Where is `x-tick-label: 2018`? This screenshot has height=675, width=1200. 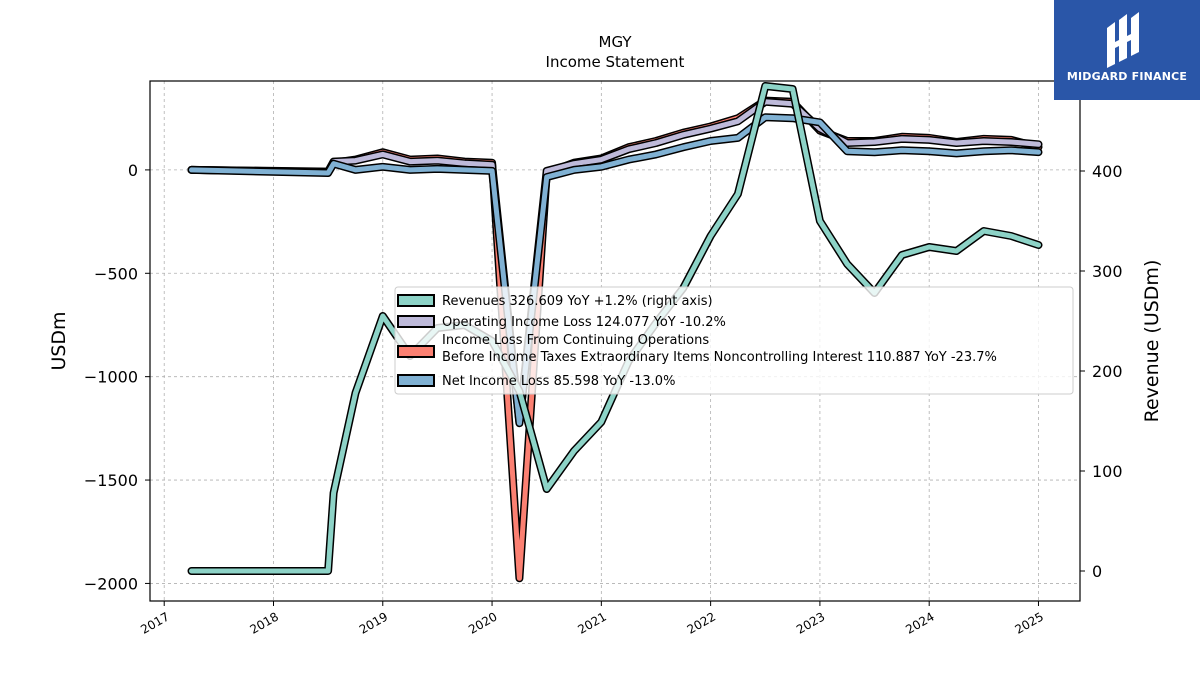
x-tick-label: 2018 is located at coordinates (264, 622).